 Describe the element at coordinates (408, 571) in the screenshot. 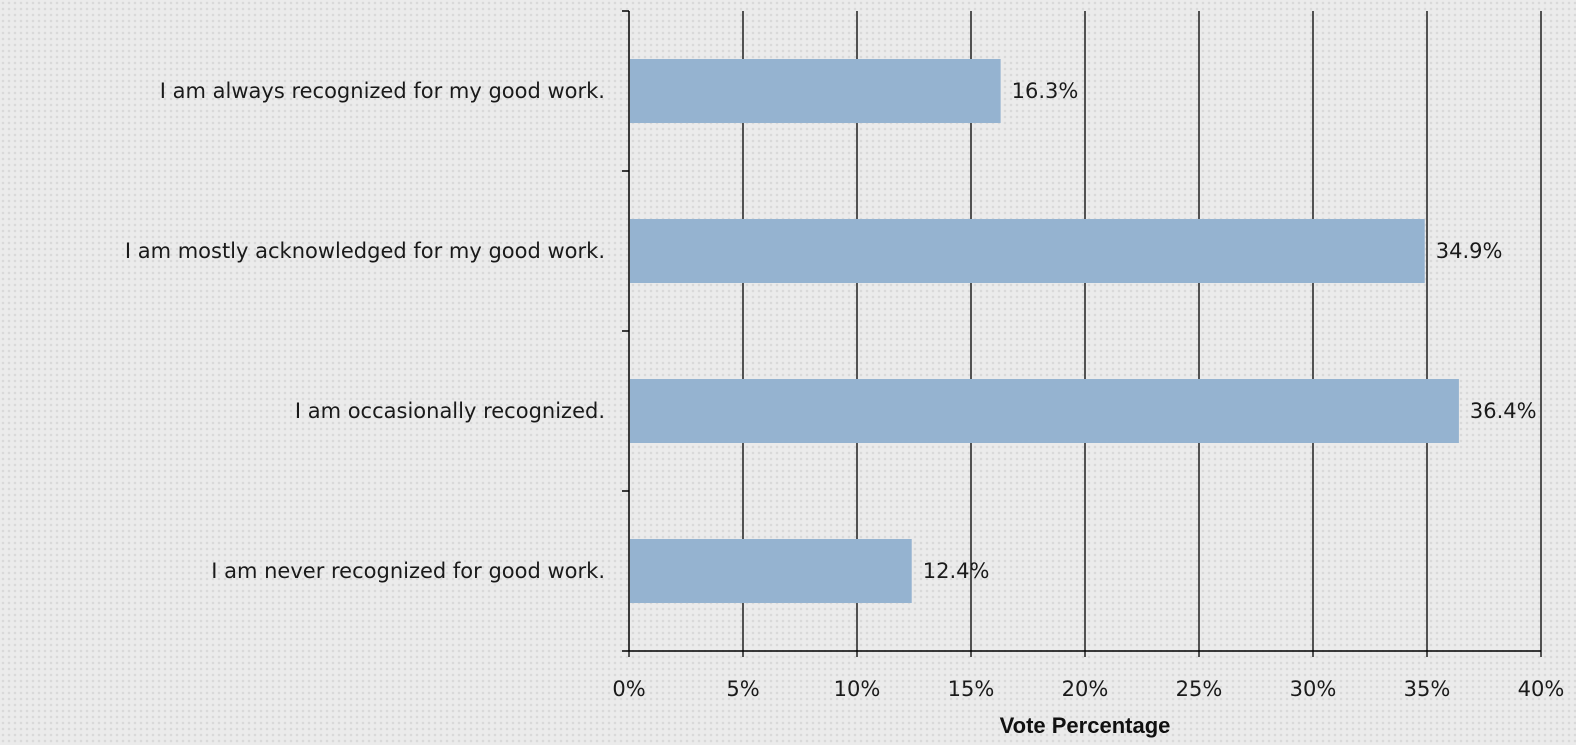

I see `category-label: I am never recognized for good work.` at that location.